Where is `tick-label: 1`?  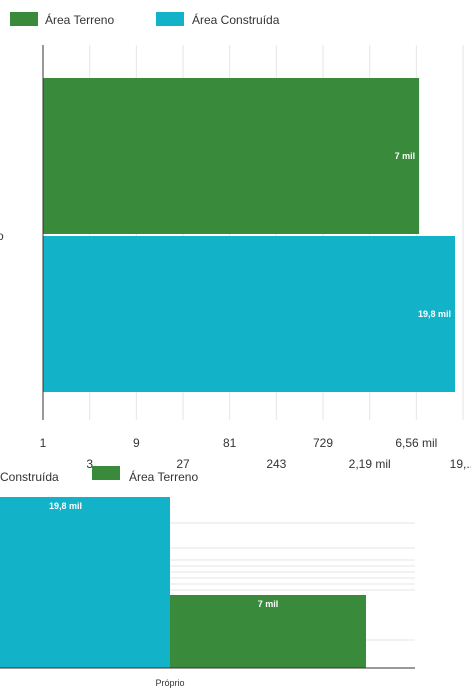
tick-label: 1 is located at coordinates (43, 443).